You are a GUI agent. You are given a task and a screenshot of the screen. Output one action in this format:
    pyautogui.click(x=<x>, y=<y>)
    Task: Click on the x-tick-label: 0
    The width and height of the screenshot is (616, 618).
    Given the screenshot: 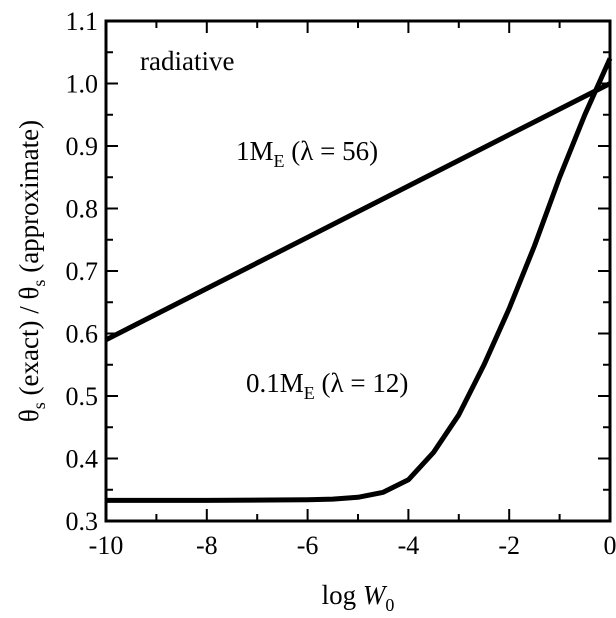 What is the action you would take?
    pyautogui.click(x=610, y=545)
    